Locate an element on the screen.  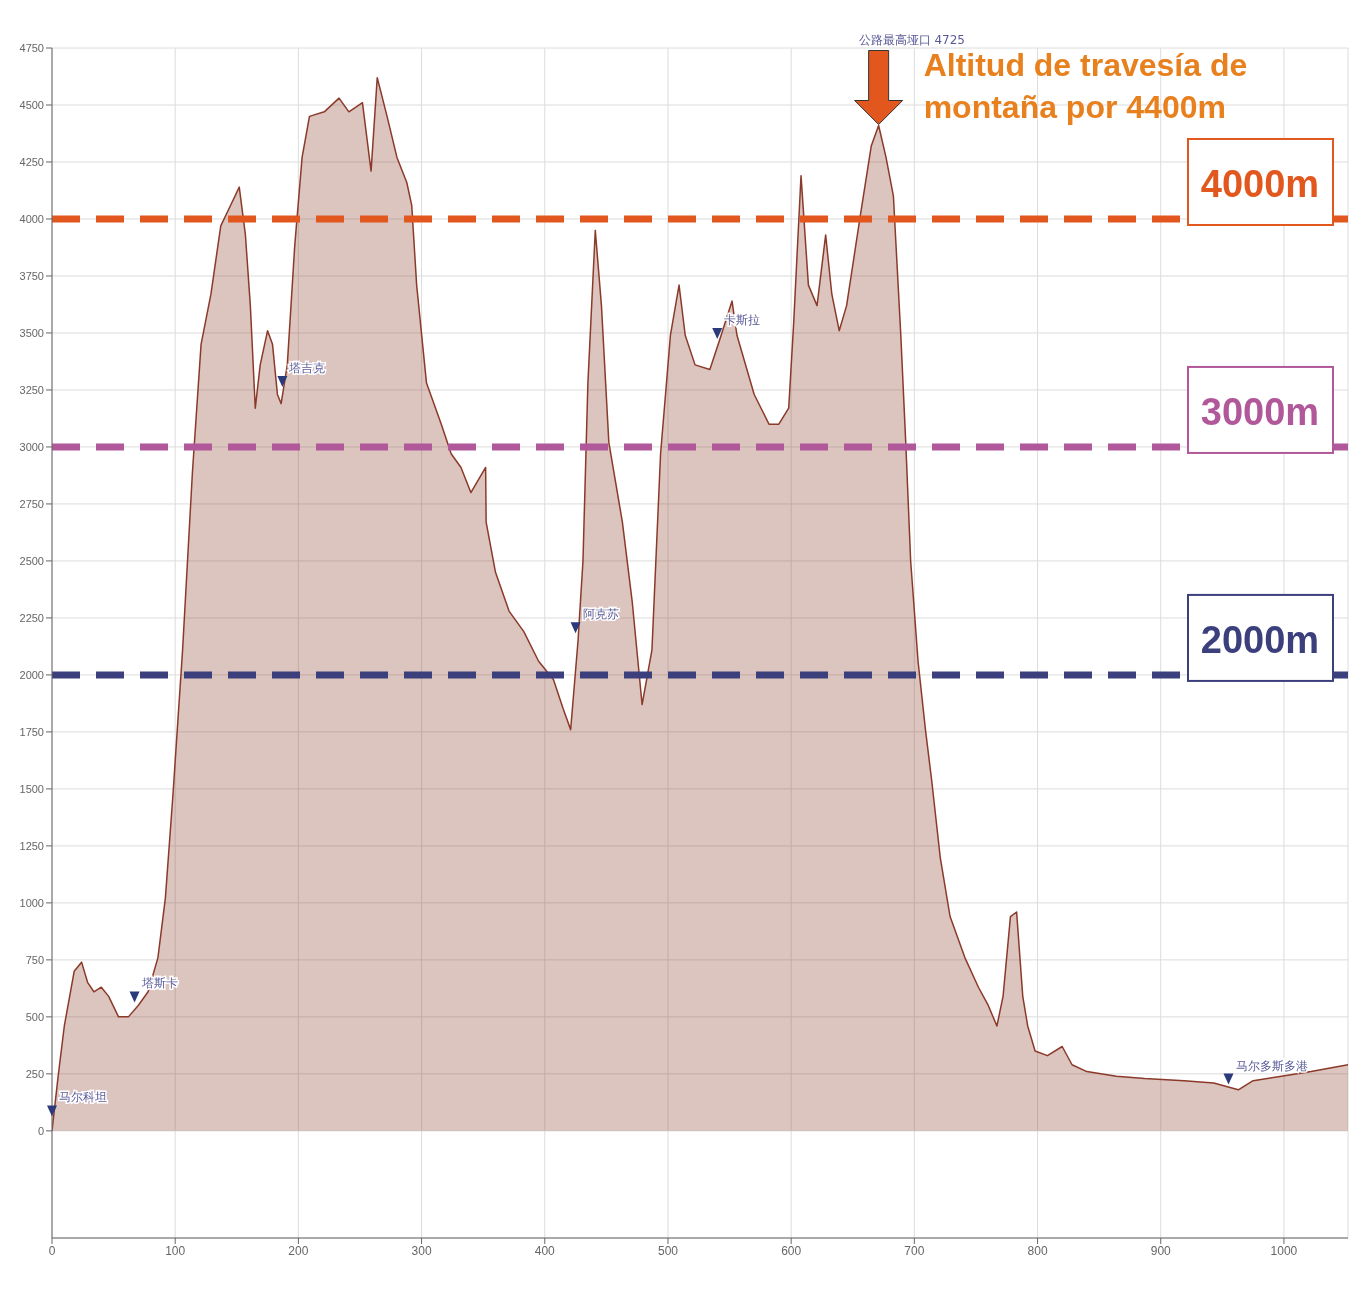
y-tick-label: 2750 is located at coordinates (31, 503).